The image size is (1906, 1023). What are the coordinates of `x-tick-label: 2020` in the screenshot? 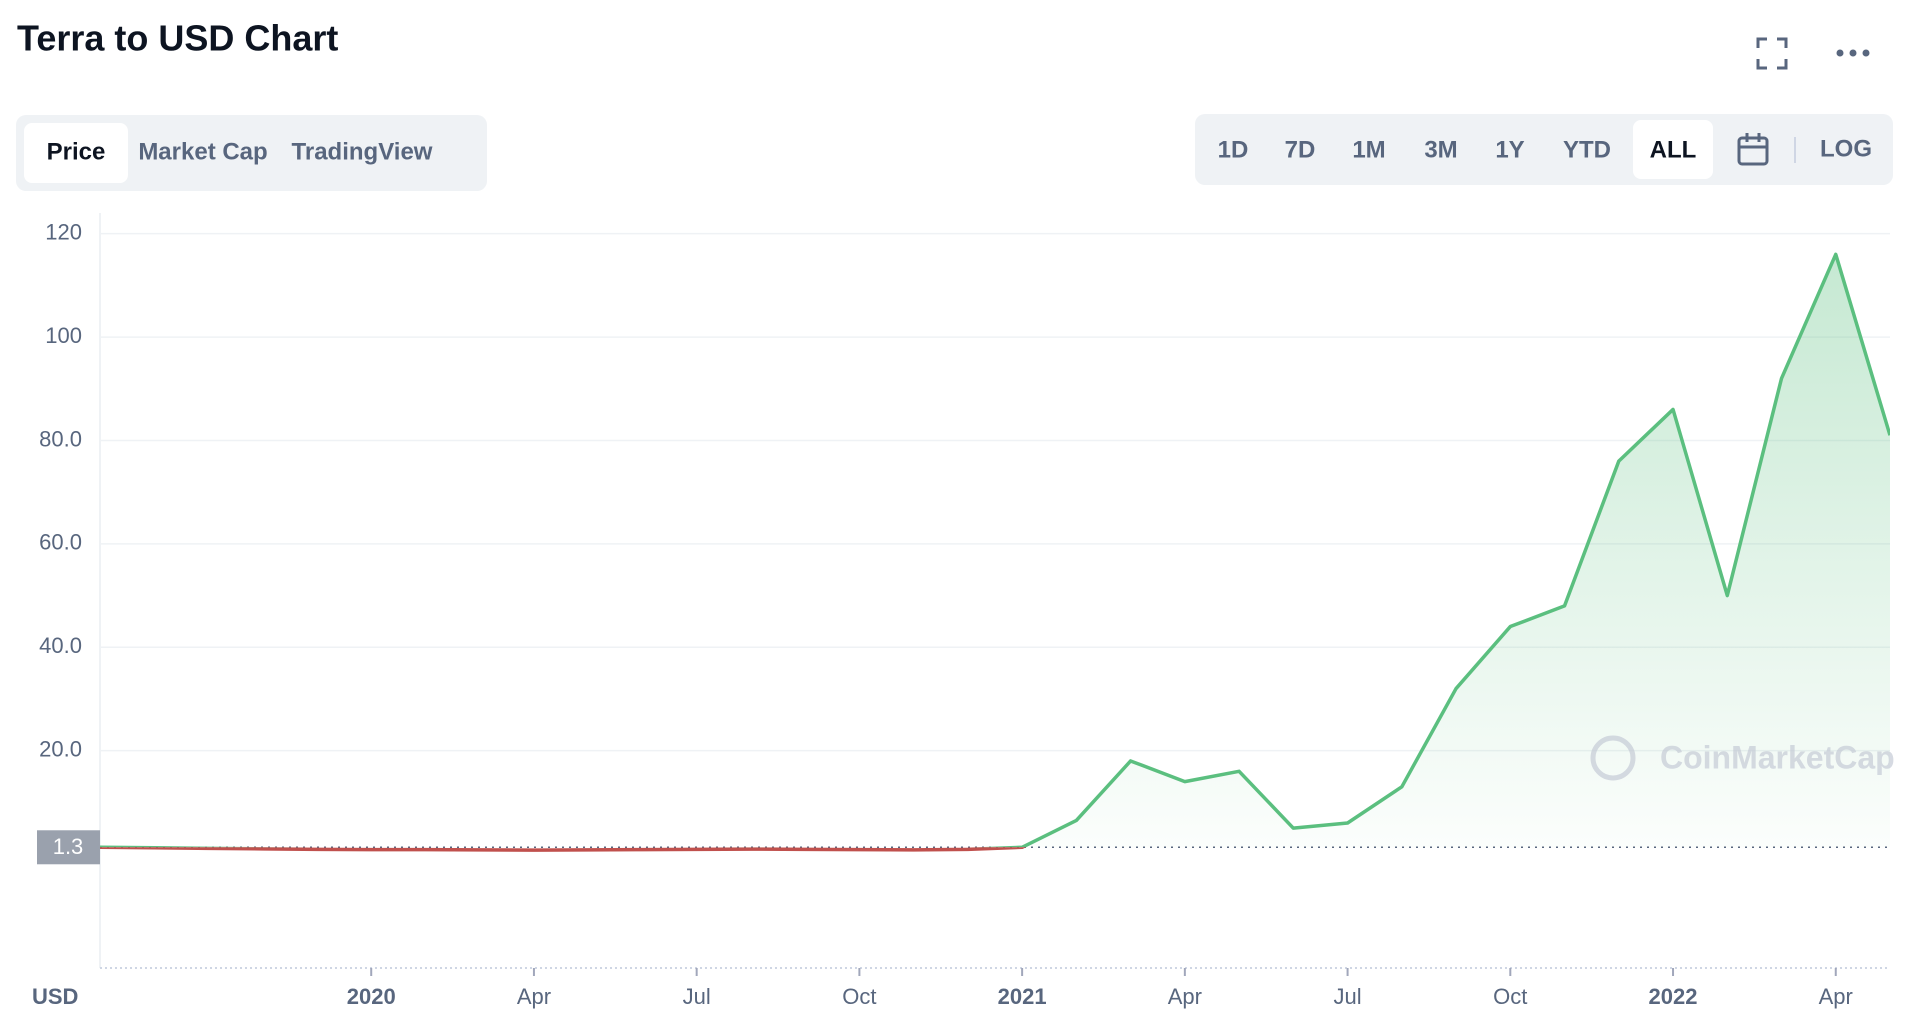 It's located at (371, 996).